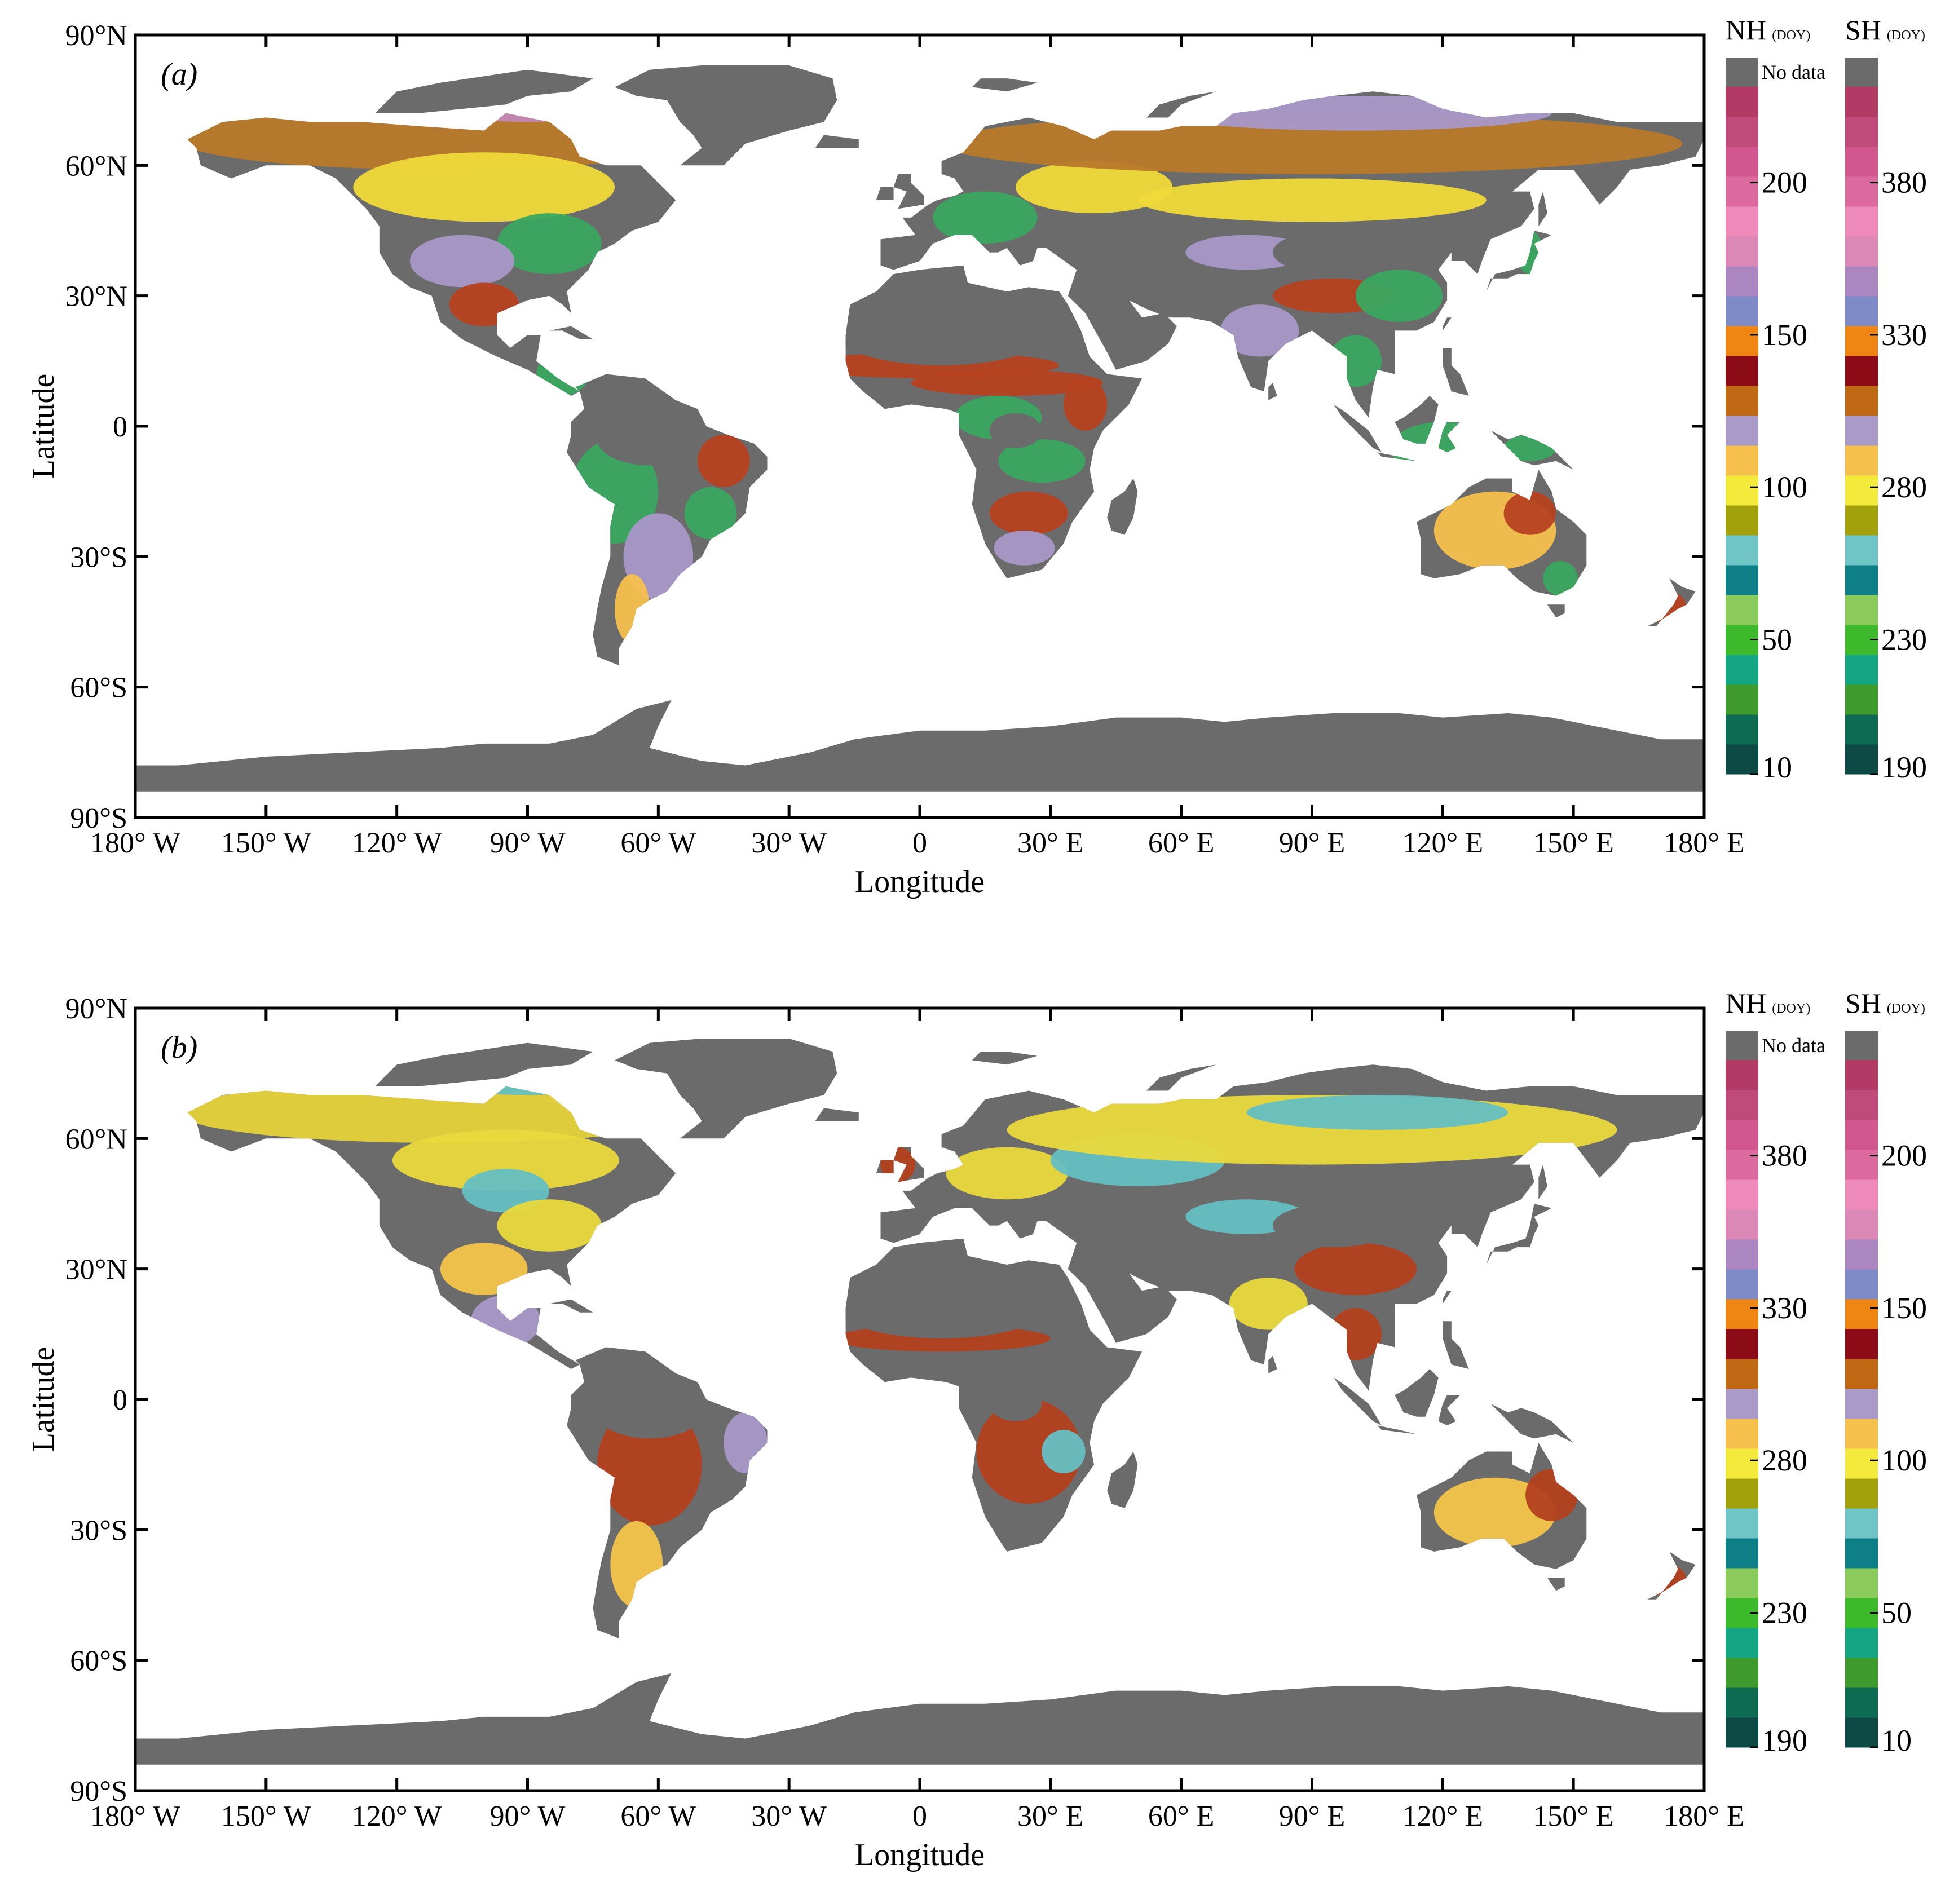 This screenshot has width=1954, height=1904. What do you see at coordinates (1704, 843) in the screenshot?
I see `x-tick-label: 180° E` at bounding box center [1704, 843].